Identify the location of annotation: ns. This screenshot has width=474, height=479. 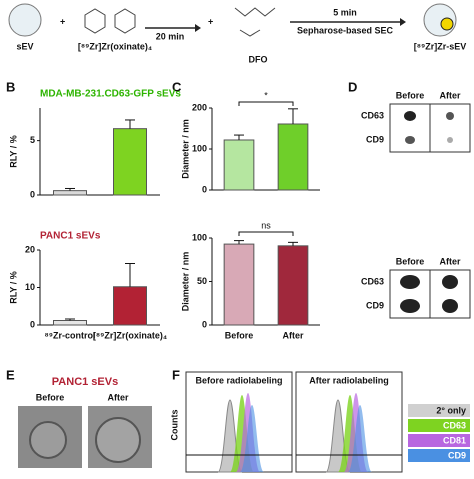
(266, 225).